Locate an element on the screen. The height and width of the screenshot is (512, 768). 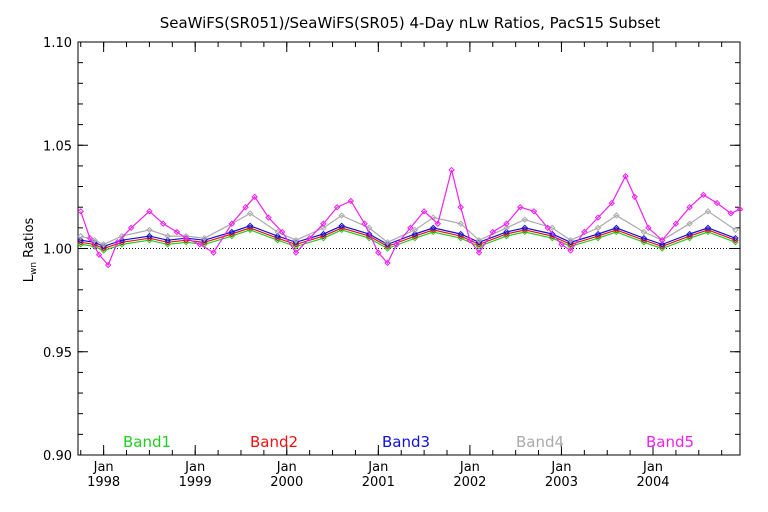
y-tick-label: 1.10 is located at coordinates (57, 43).